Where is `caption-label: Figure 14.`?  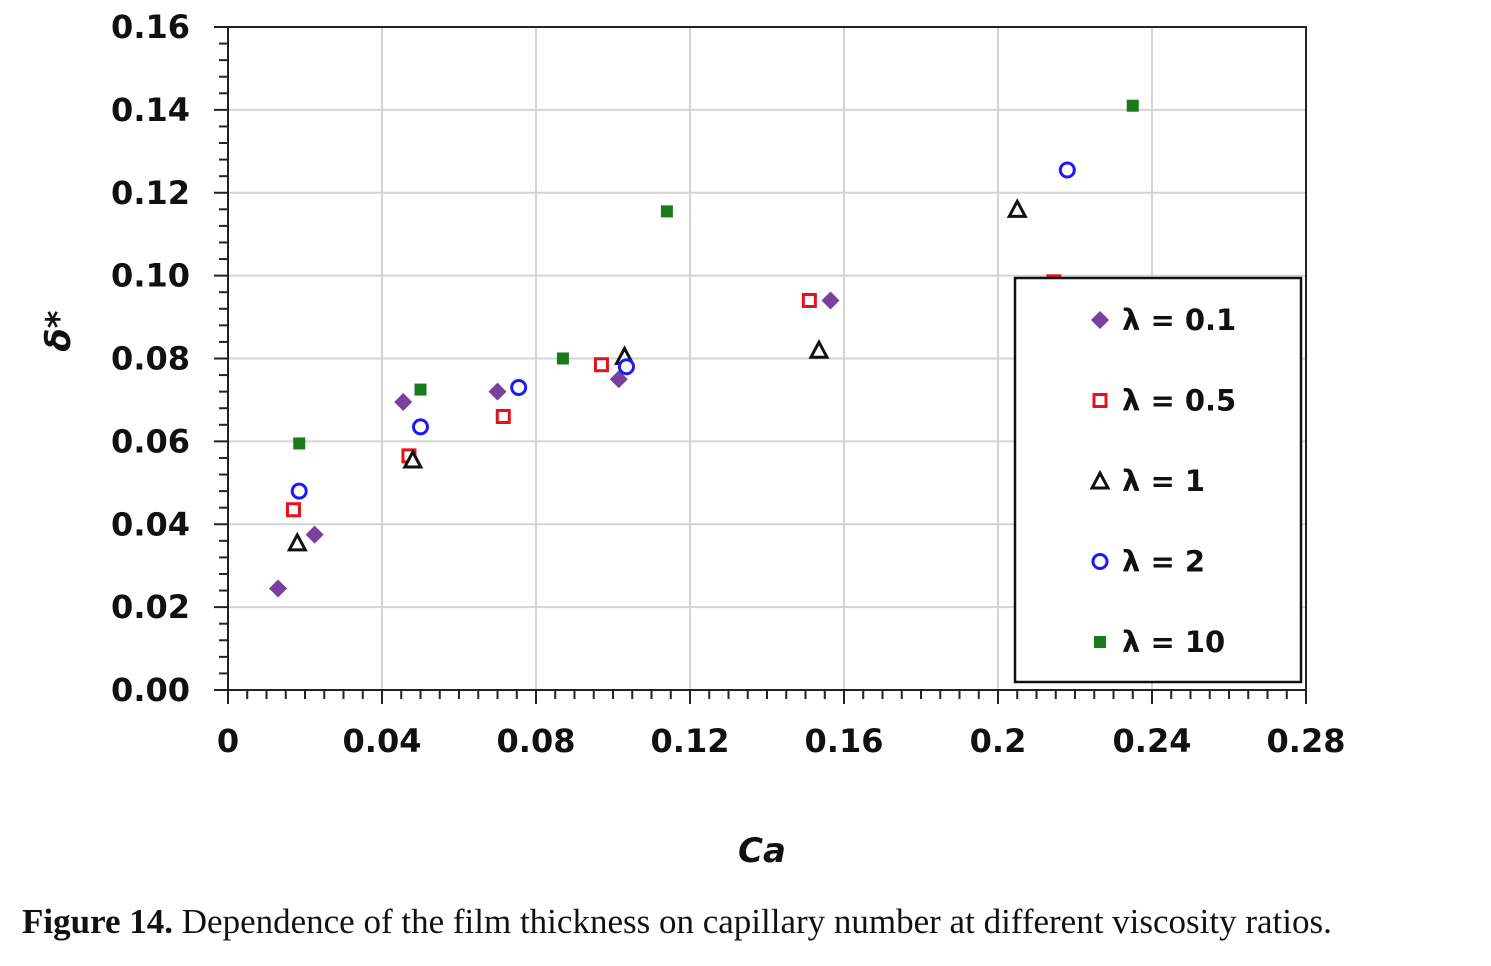 caption-label: Figure 14. is located at coordinates (98, 921).